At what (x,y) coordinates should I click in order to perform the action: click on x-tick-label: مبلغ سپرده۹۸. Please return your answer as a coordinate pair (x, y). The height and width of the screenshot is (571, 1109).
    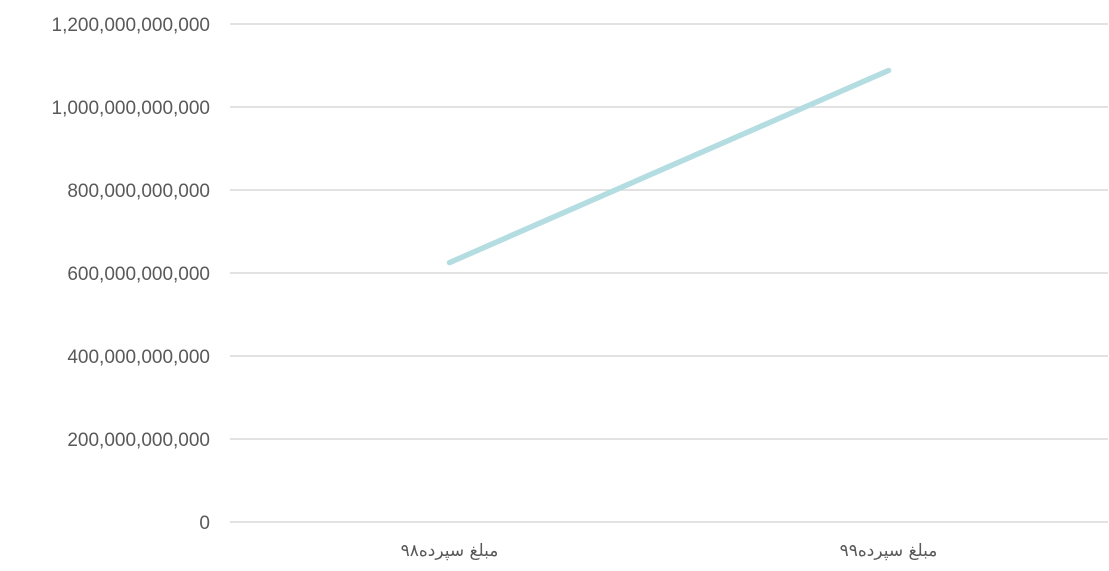
    Looking at the image, I should click on (450, 551).